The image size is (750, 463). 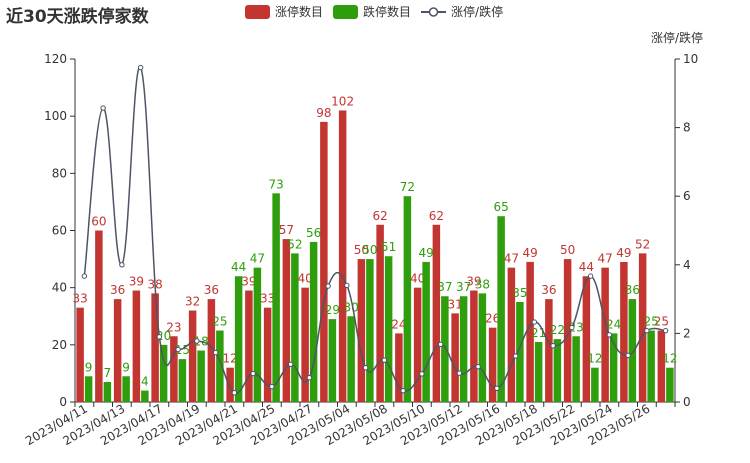 What do you see at coordinates (55, 59) in the screenshot?
I see `y-left-tick-label: 120` at bounding box center [55, 59].